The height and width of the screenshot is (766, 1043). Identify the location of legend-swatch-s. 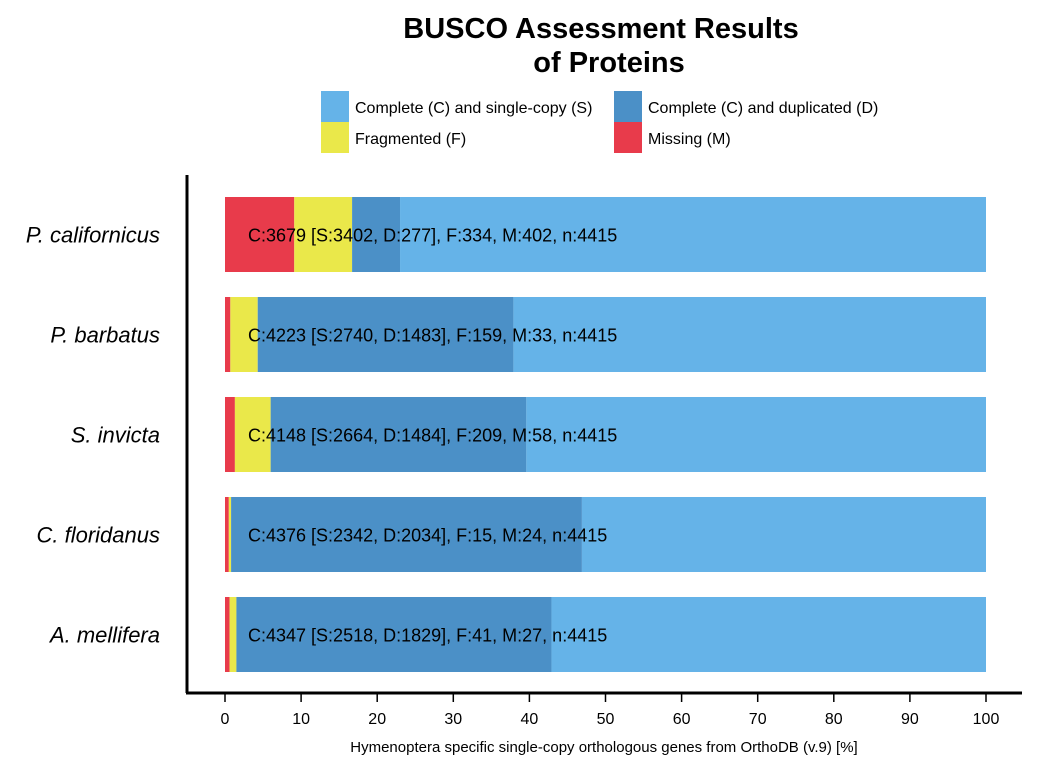
(335, 106).